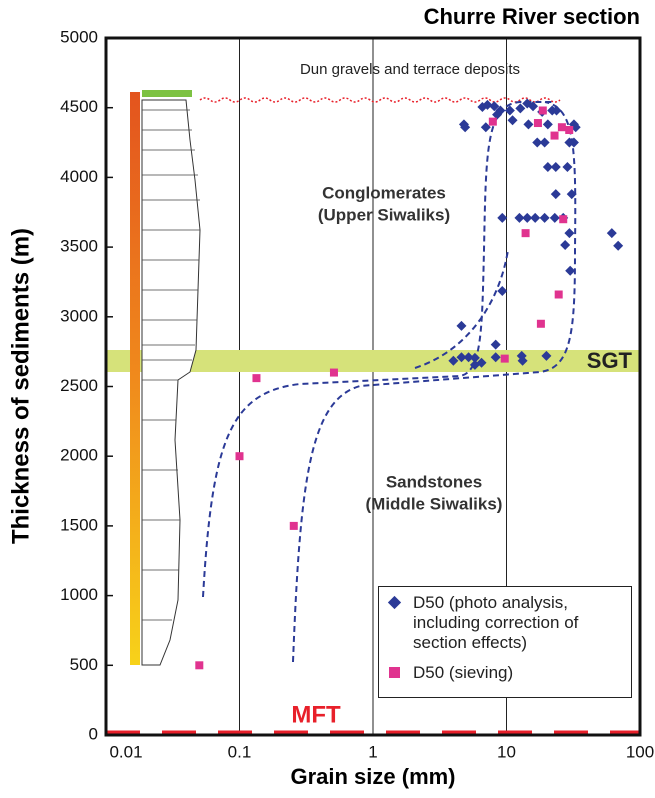 The width and height of the screenshot is (655, 798). Describe the element at coordinates (79, 176) in the screenshot. I see `y-tick-label: 4000` at that location.